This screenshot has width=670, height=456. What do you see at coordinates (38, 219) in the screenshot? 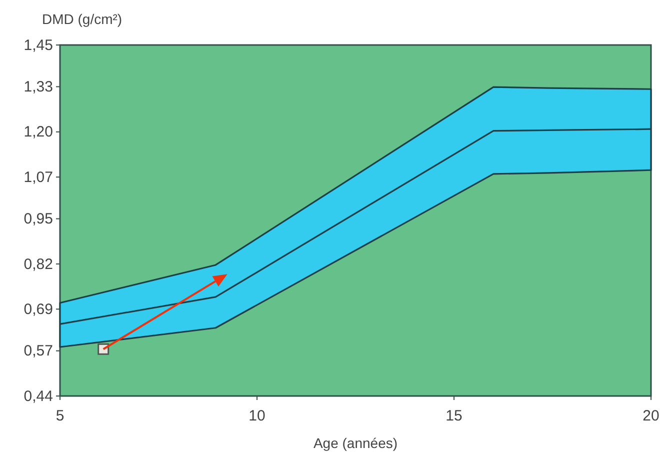
I see `y-tick-label: 0,95` at bounding box center [38, 219].